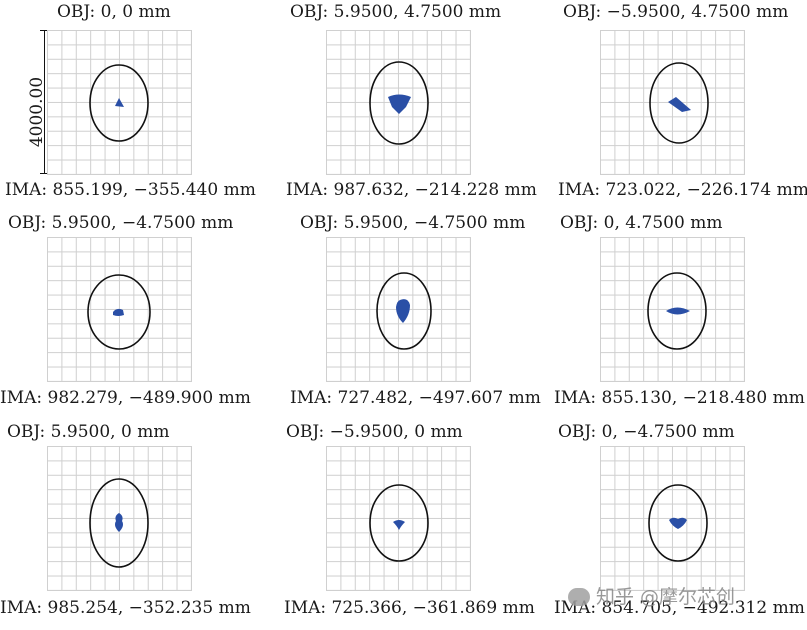 The width and height of the screenshot is (807, 630). What do you see at coordinates (411, 190) in the screenshot?
I see `ima-label: IMA: 987.632, −214.228 mm` at bounding box center [411, 190].